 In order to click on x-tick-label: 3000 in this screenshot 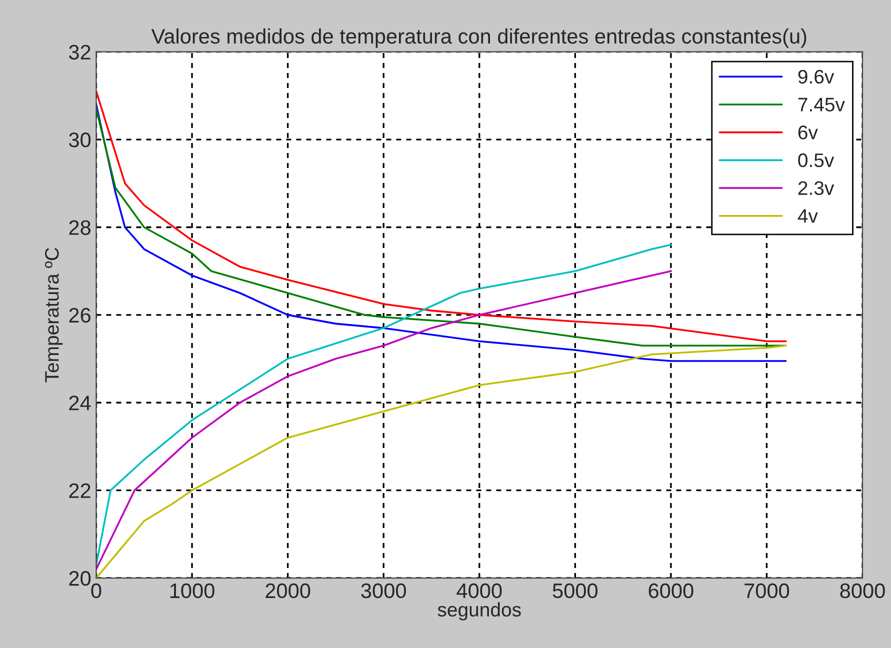, I will do `click(383, 590)`.